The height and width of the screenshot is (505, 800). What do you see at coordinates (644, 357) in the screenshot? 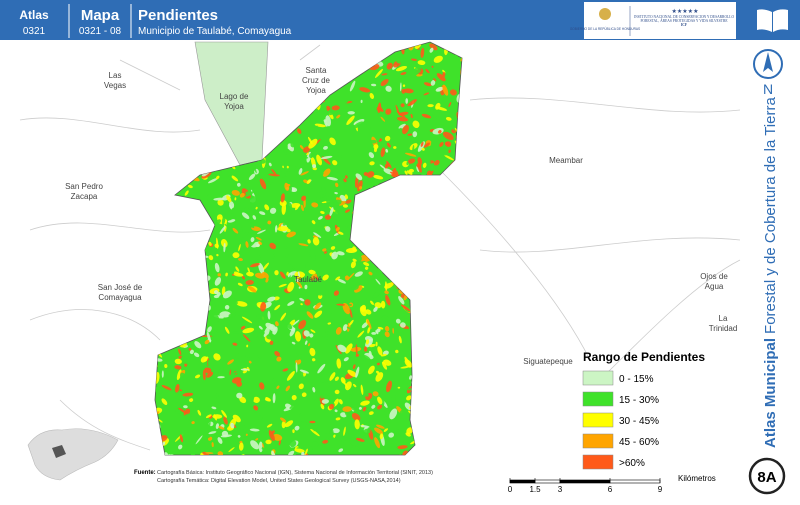
I see `legend-title: Rango de Pendientes` at bounding box center [644, 357].